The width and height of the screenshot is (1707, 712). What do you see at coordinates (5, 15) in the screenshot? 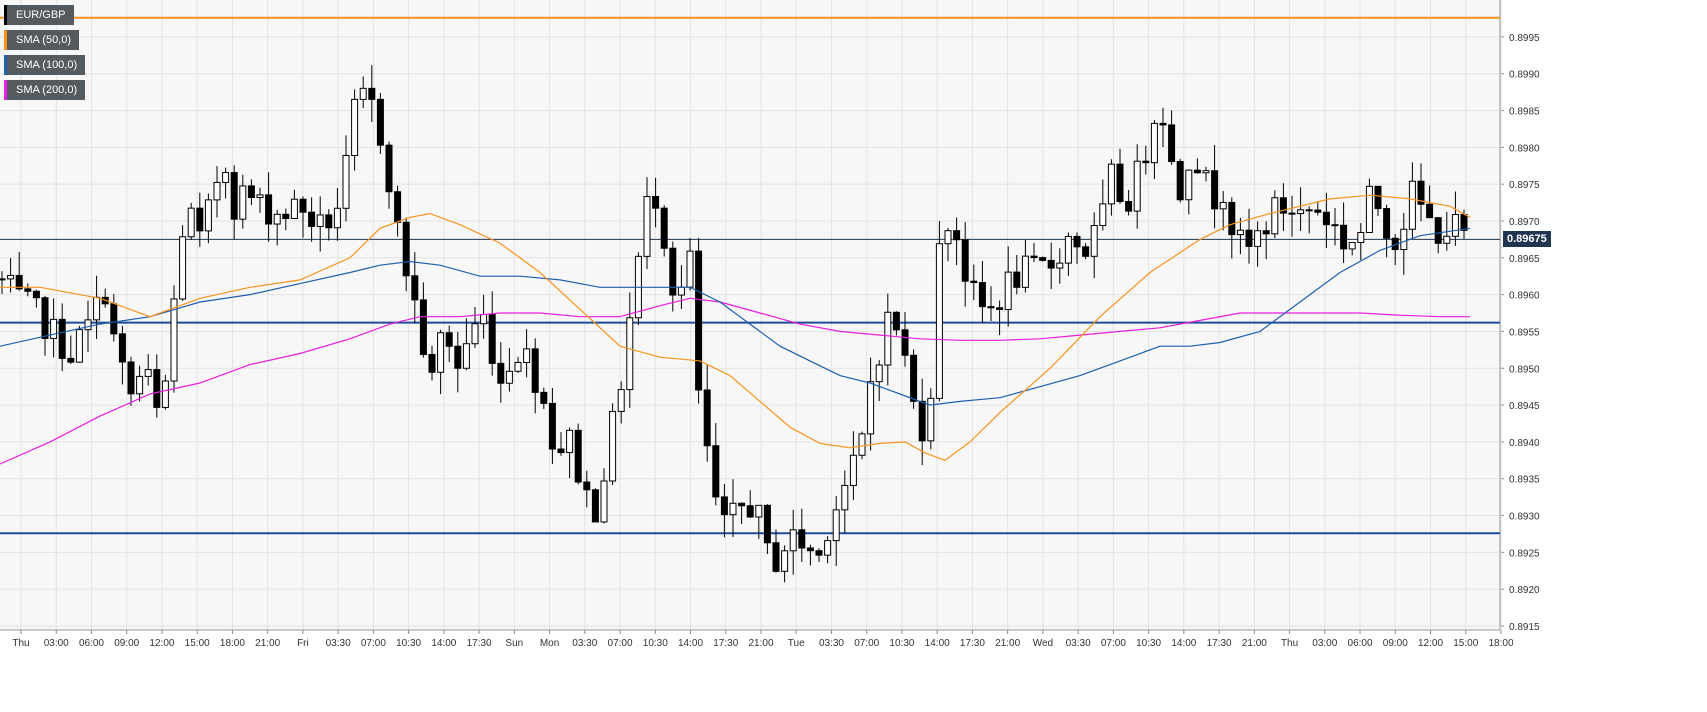
I see `legend-swatch-eurgbp` at bounding box center [5, 15].